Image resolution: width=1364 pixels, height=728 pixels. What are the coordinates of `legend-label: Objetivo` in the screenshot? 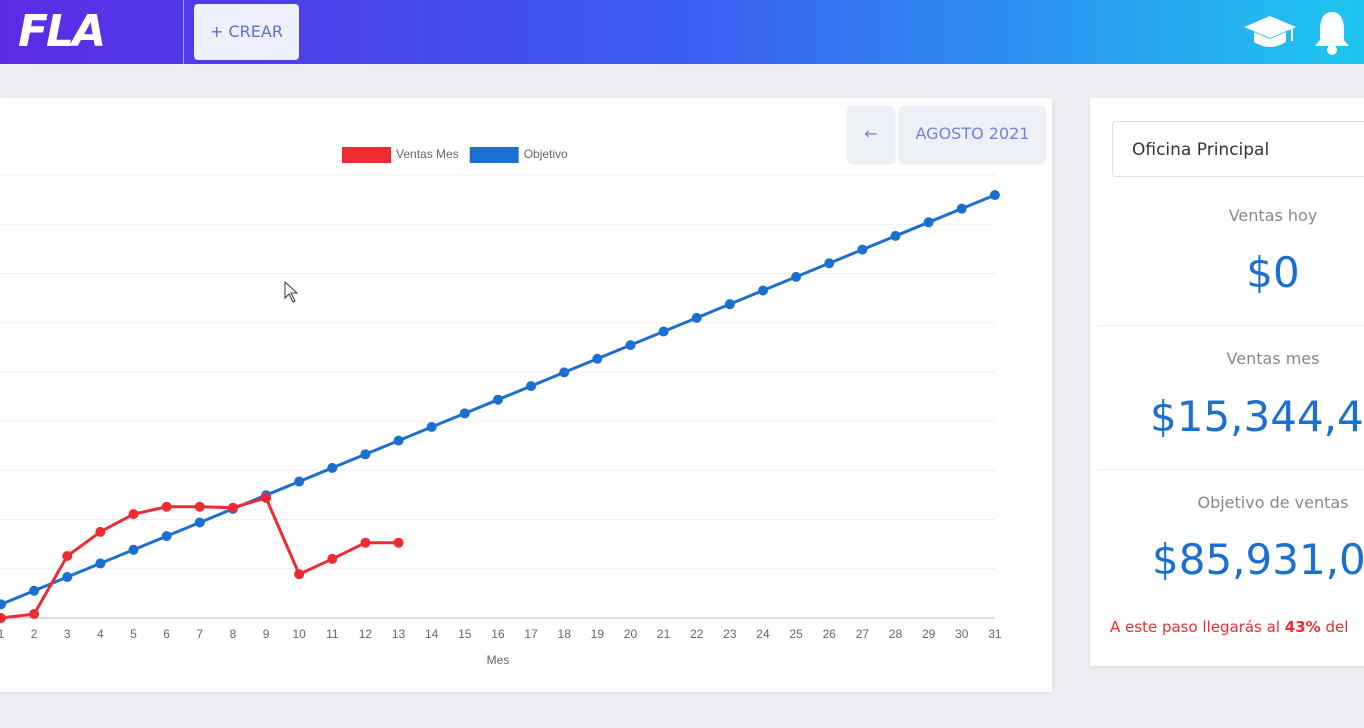 It's located at (546, 154).